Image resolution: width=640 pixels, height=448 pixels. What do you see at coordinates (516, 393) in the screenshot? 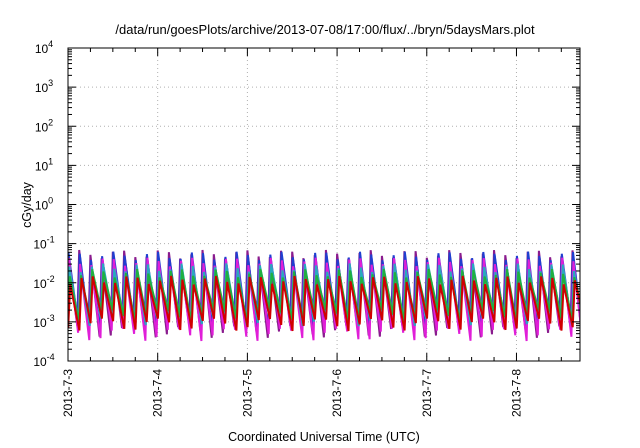
I see `x-tick-label: 2013-7-8` at bounding box center [516, 393].